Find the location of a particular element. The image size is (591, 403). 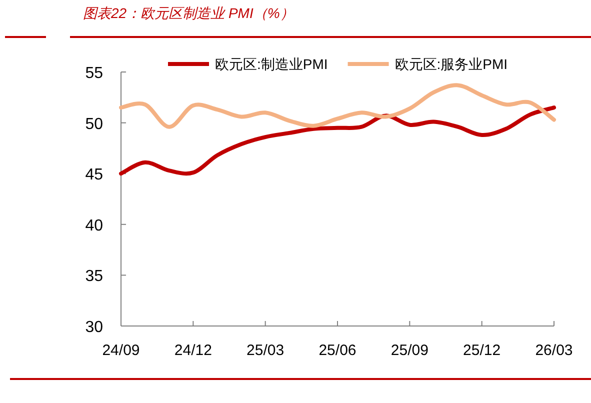

x-tick-label: 25/09 is located at coordinates (409, 350).